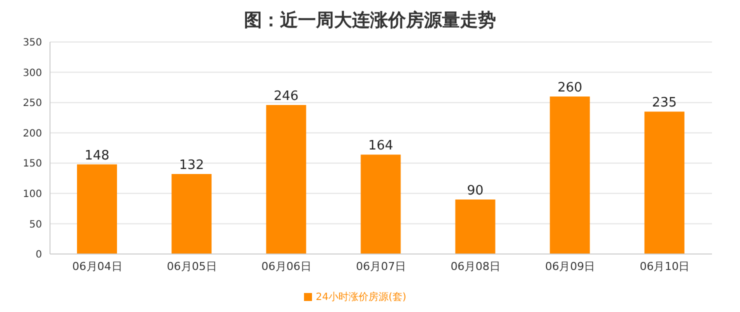  What do you see at coordinates (35, 224) in the screenshot?
I see `y-tick-label: 50` at bounding box center [35, 224].